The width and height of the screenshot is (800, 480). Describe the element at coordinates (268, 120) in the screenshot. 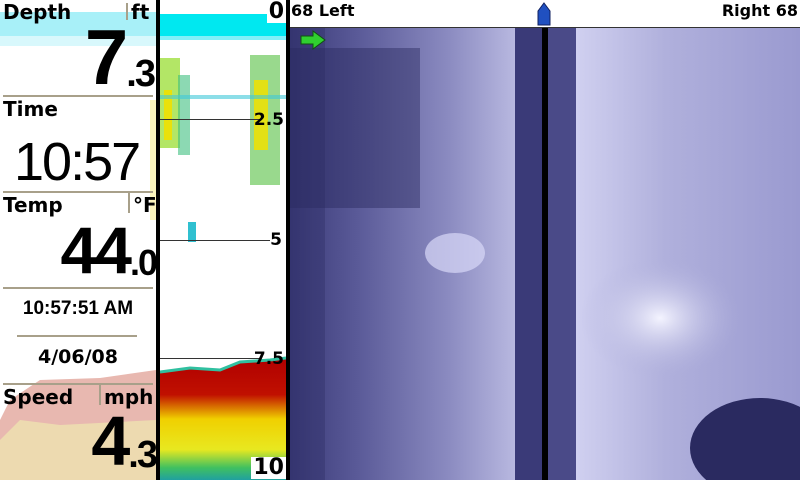

I see `depth-scale-2-5: 2.5` at that location.